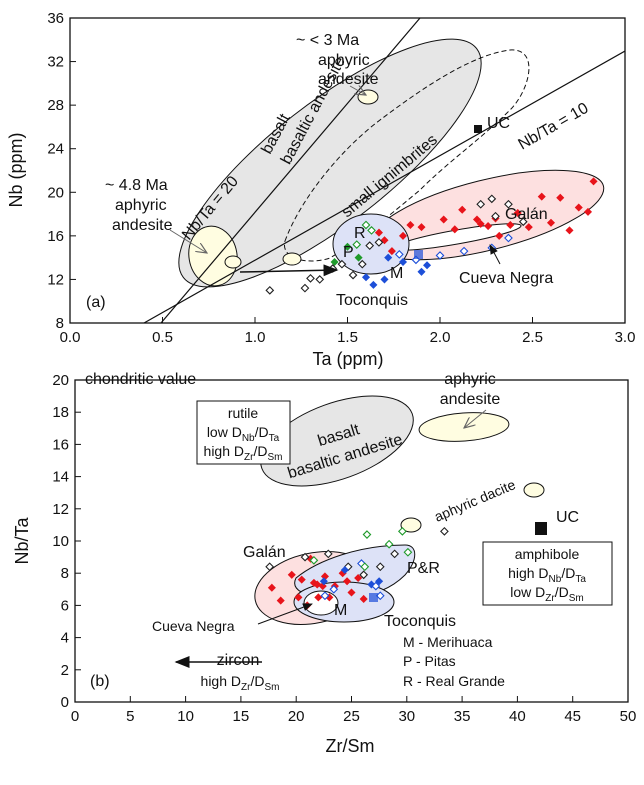 This screenshot has height=785, width=644. Describe the element at coordinates (264, 552) in the screenshot. I see `label-galan-b: Galán` at that location.